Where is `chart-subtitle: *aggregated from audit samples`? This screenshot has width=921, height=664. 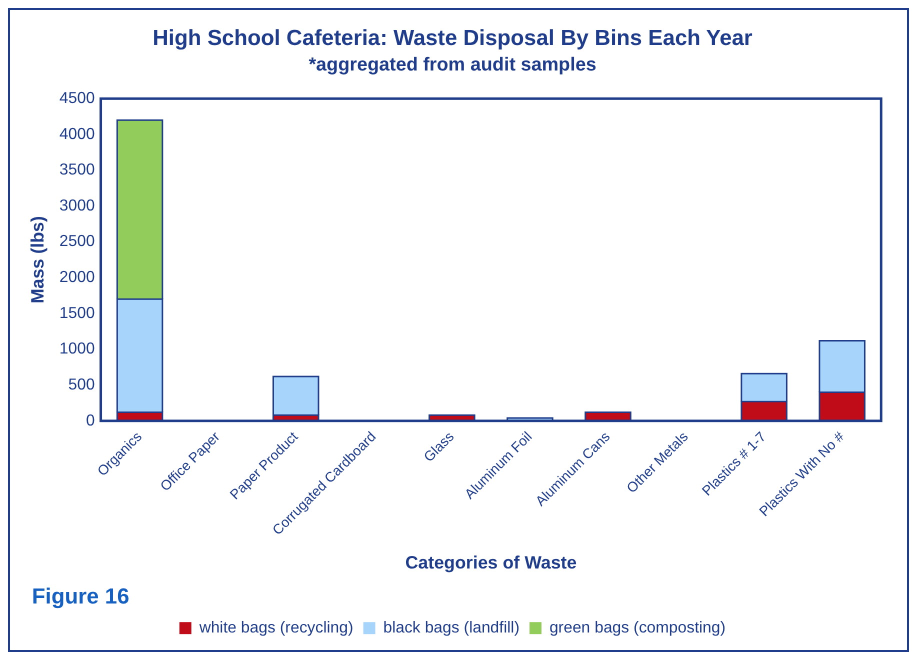
chart-subtitle: *aggregated from audit samples is located at coordinates (452, 65).